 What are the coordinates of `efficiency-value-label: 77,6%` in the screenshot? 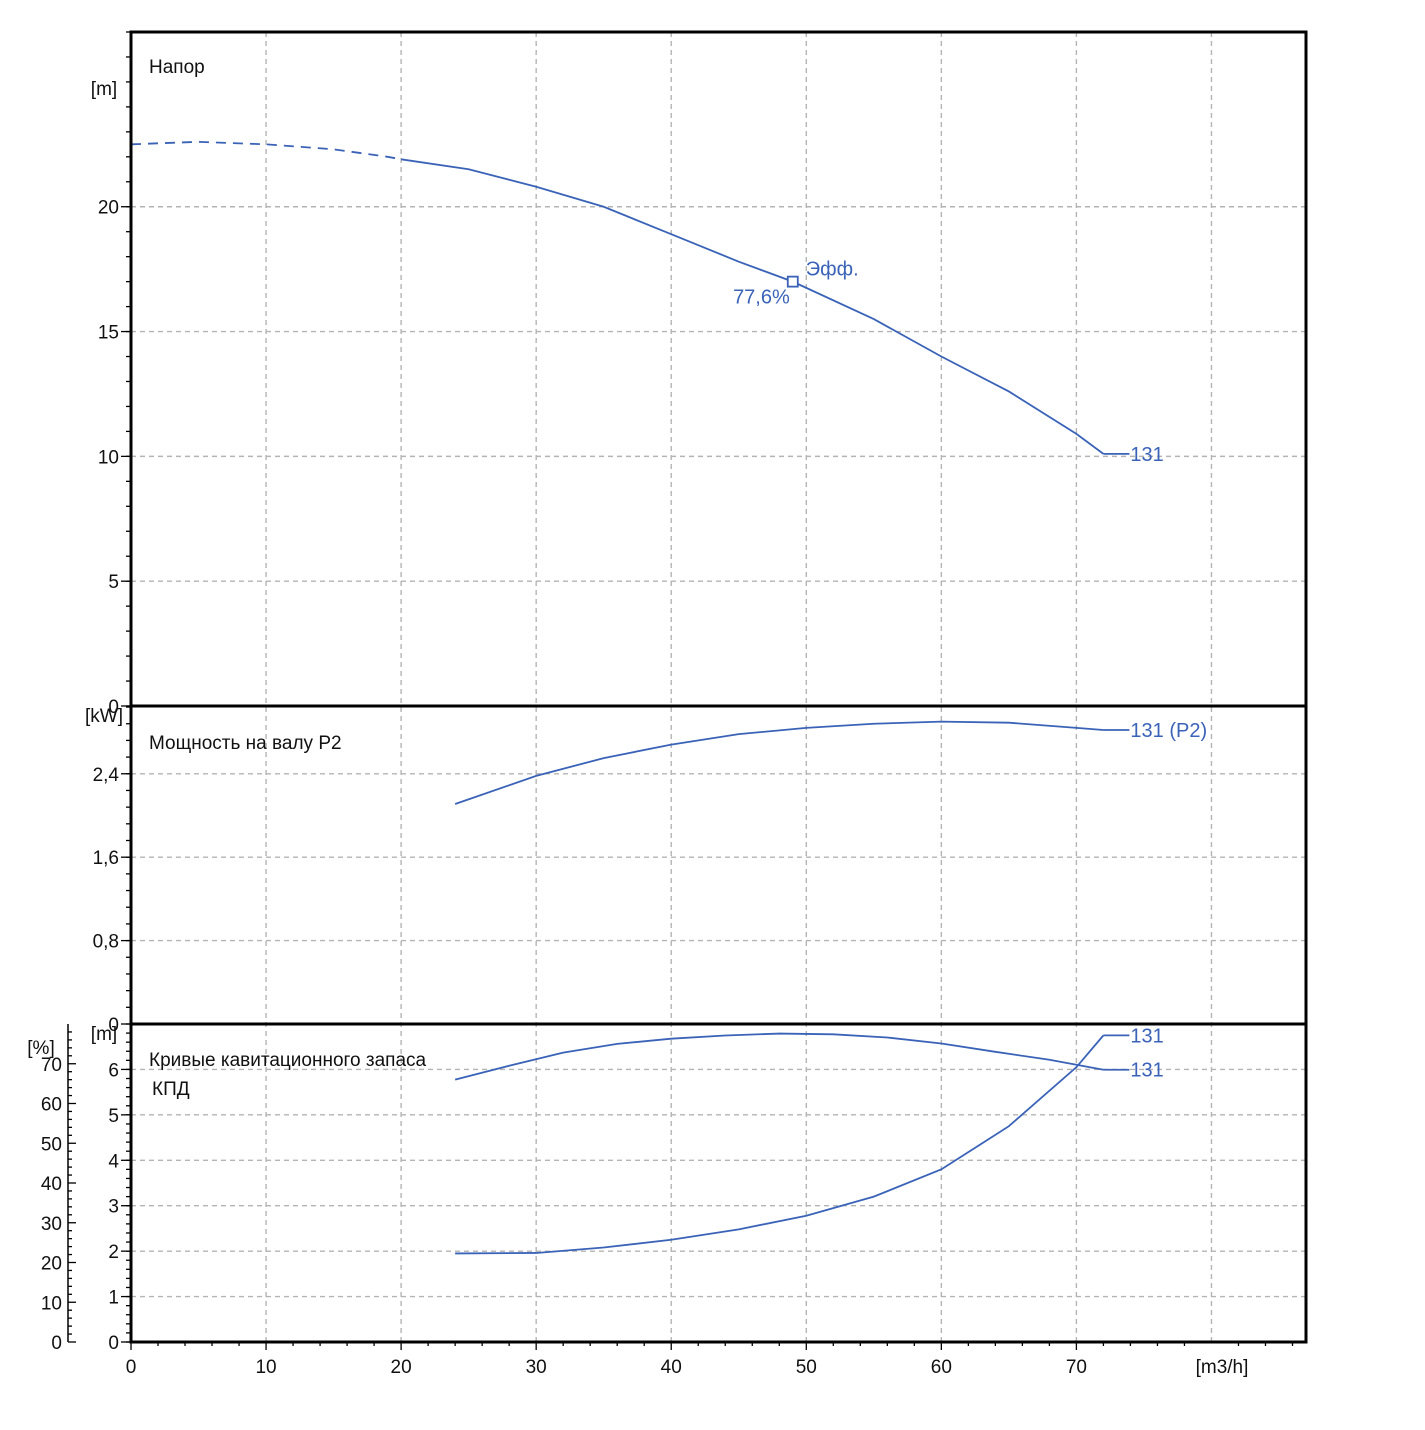 It's located at (761, 298).